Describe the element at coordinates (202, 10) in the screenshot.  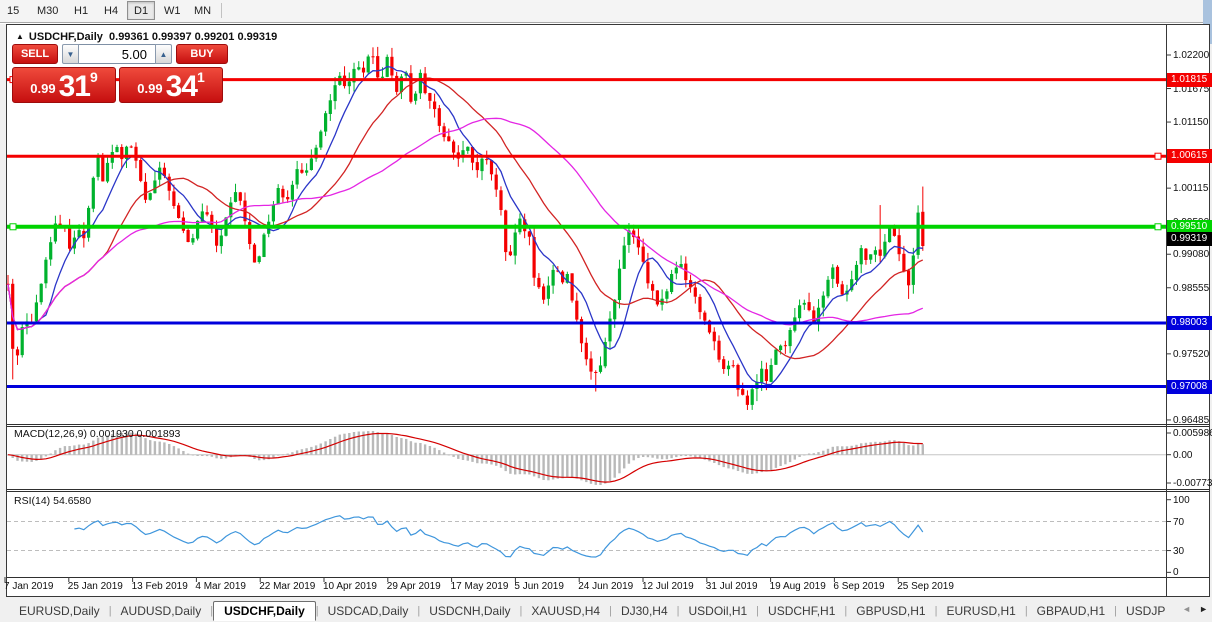
I see `timeframe-button-mn: MN` at that location.